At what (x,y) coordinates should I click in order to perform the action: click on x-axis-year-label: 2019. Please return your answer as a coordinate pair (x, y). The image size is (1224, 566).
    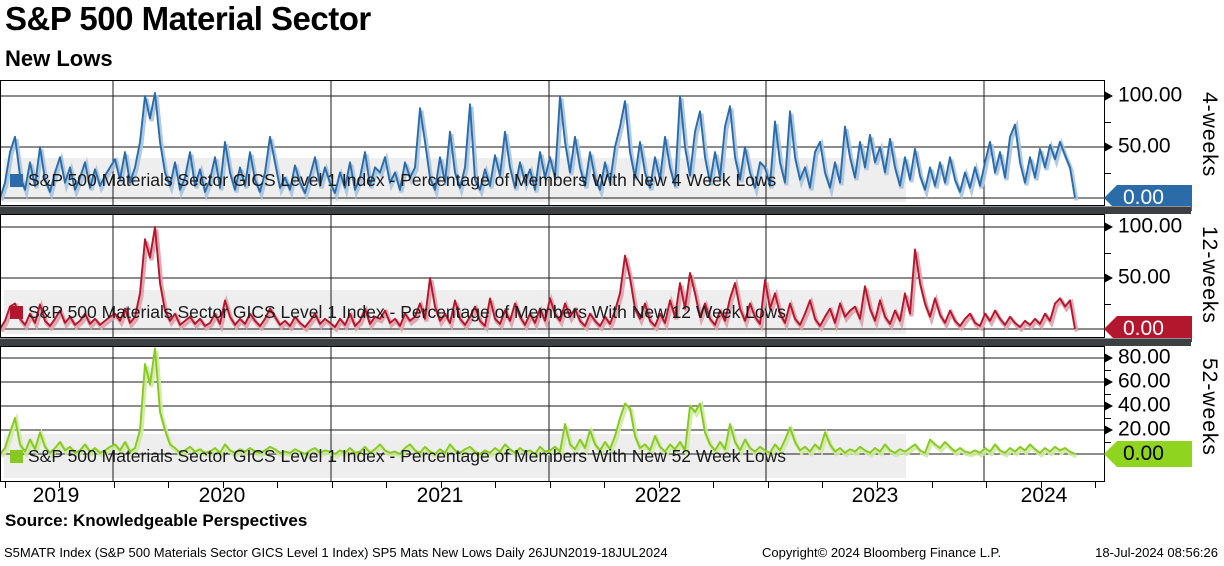
    Looking at the image, I should click on (56, 495).